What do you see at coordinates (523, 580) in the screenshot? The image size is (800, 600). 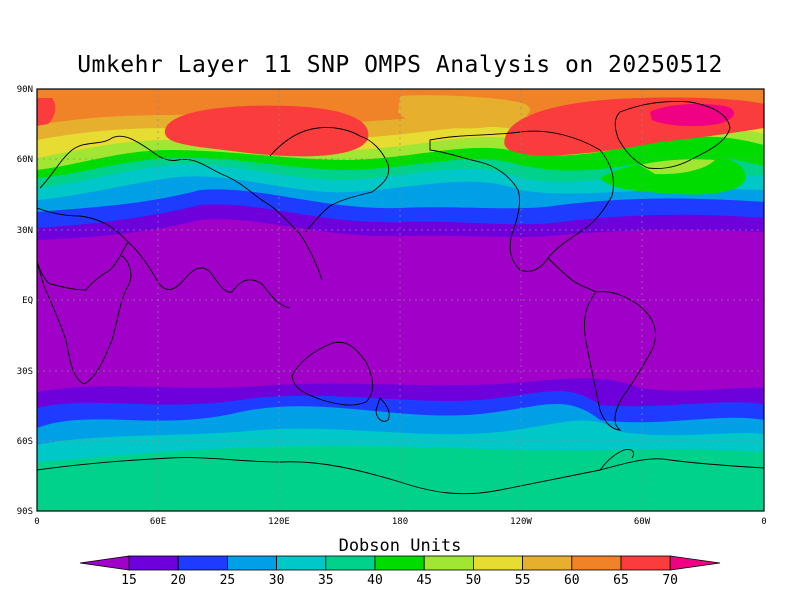 I see `colorbar-label: 55` at bounding box center [523, 580].